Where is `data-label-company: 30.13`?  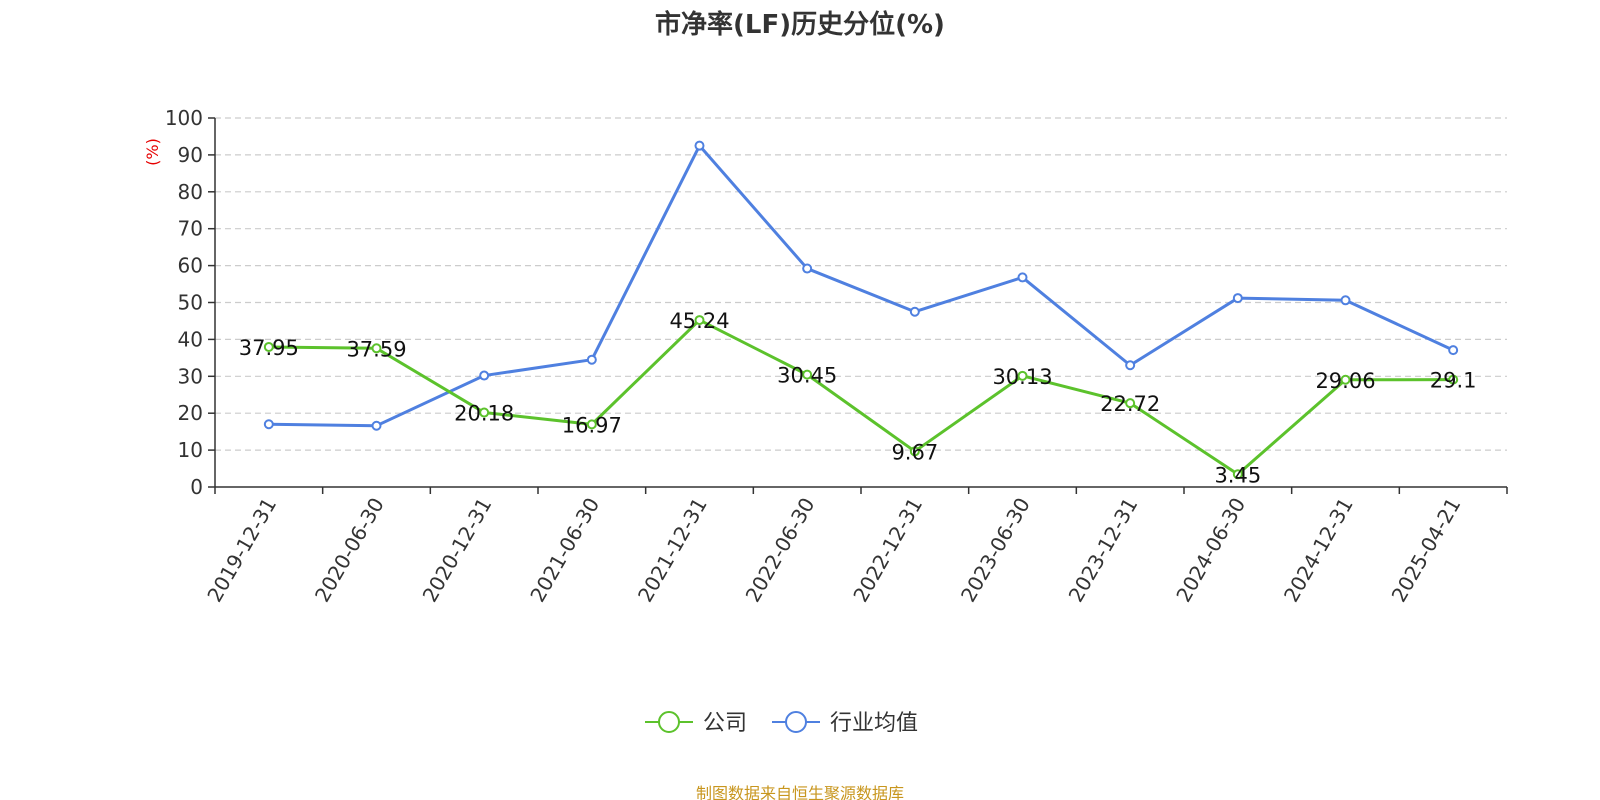 data-label-company: 30.13 is located at coordinates (1022, 377).